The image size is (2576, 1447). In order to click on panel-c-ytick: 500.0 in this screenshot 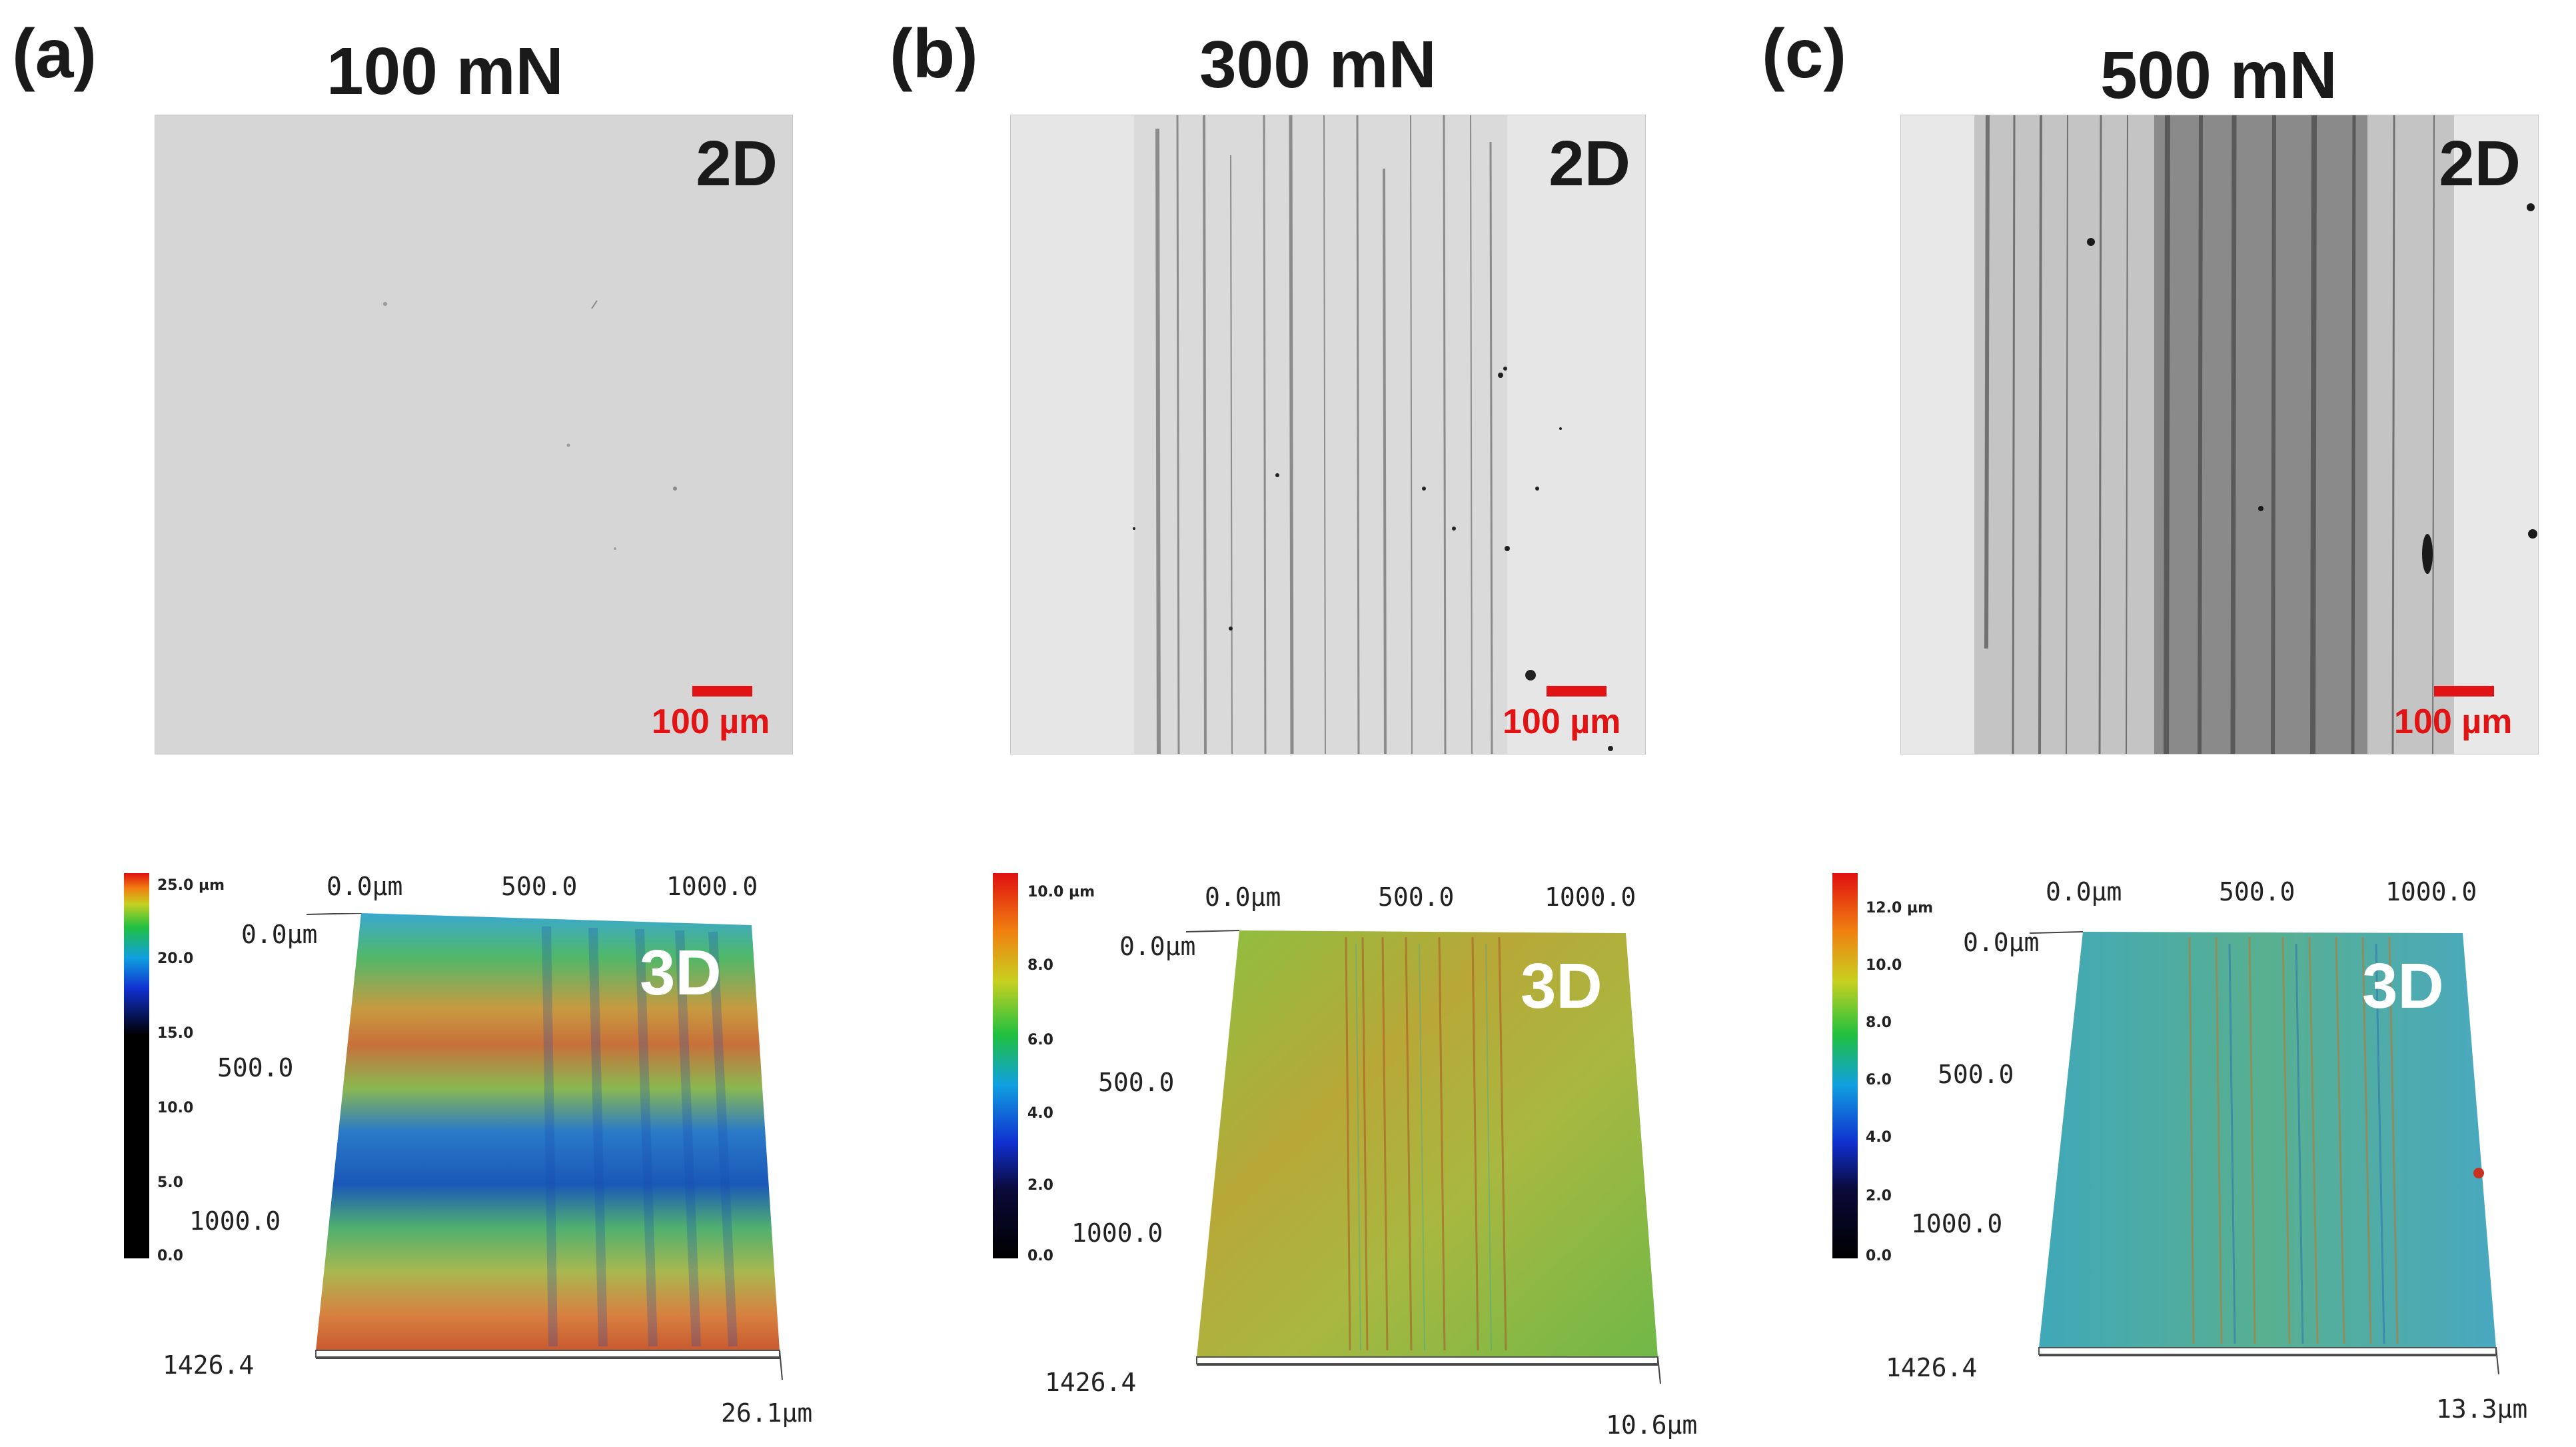, I will do `click(1976, 1074)`.